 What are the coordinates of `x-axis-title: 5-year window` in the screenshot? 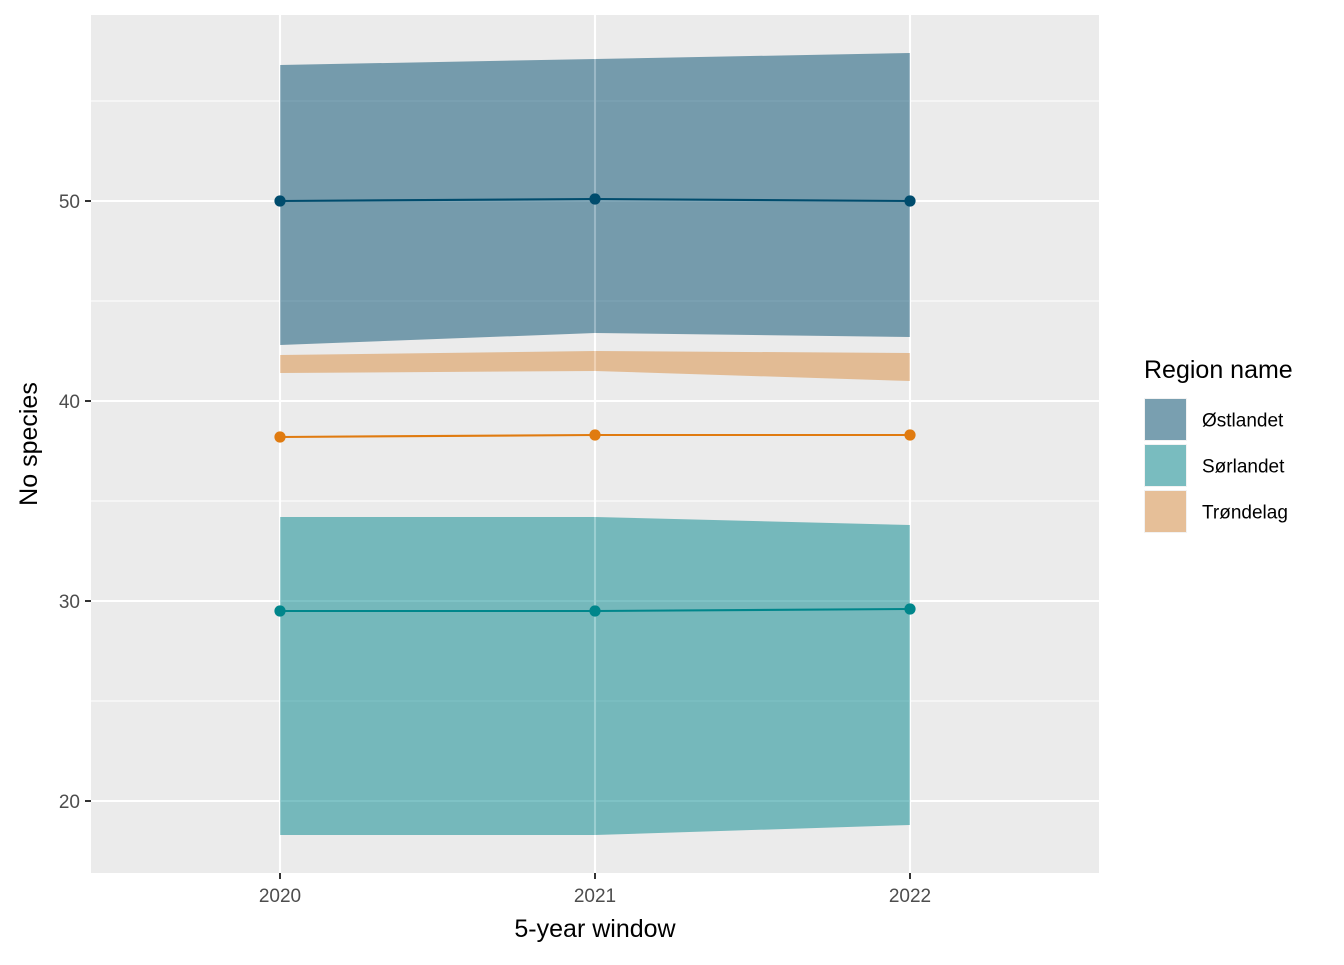 It's located at (595, 929).